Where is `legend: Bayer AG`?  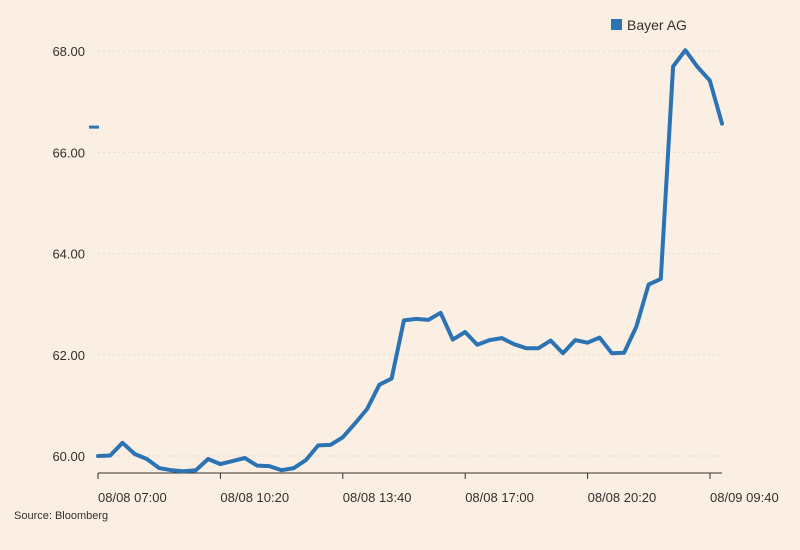
legend: Bayer AG is located at coordinates (649, 25).